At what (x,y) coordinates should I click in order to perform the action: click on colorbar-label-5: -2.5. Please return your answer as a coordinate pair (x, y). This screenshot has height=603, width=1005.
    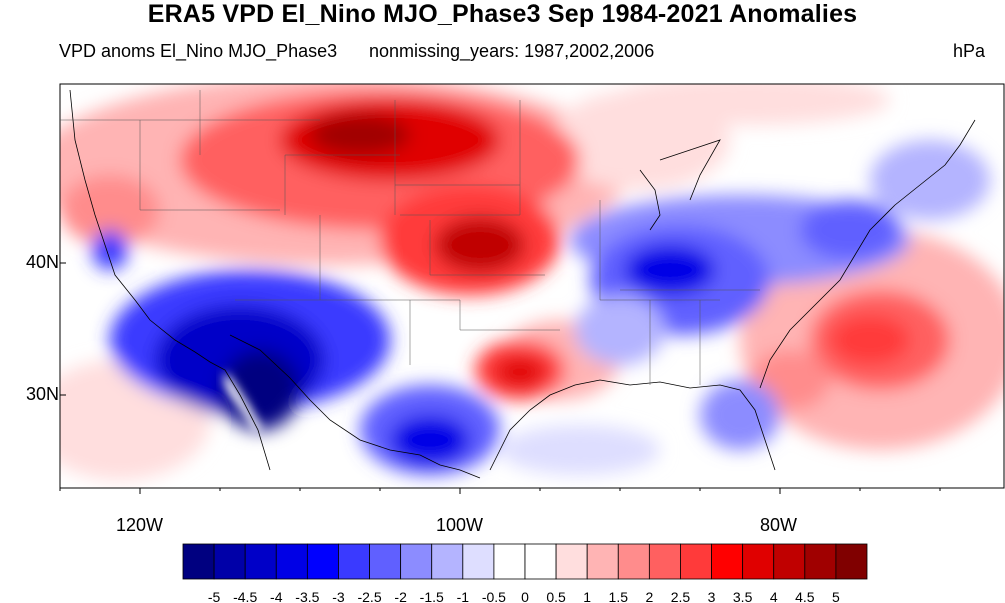
    Looking at the image, I should click on (369, 596).